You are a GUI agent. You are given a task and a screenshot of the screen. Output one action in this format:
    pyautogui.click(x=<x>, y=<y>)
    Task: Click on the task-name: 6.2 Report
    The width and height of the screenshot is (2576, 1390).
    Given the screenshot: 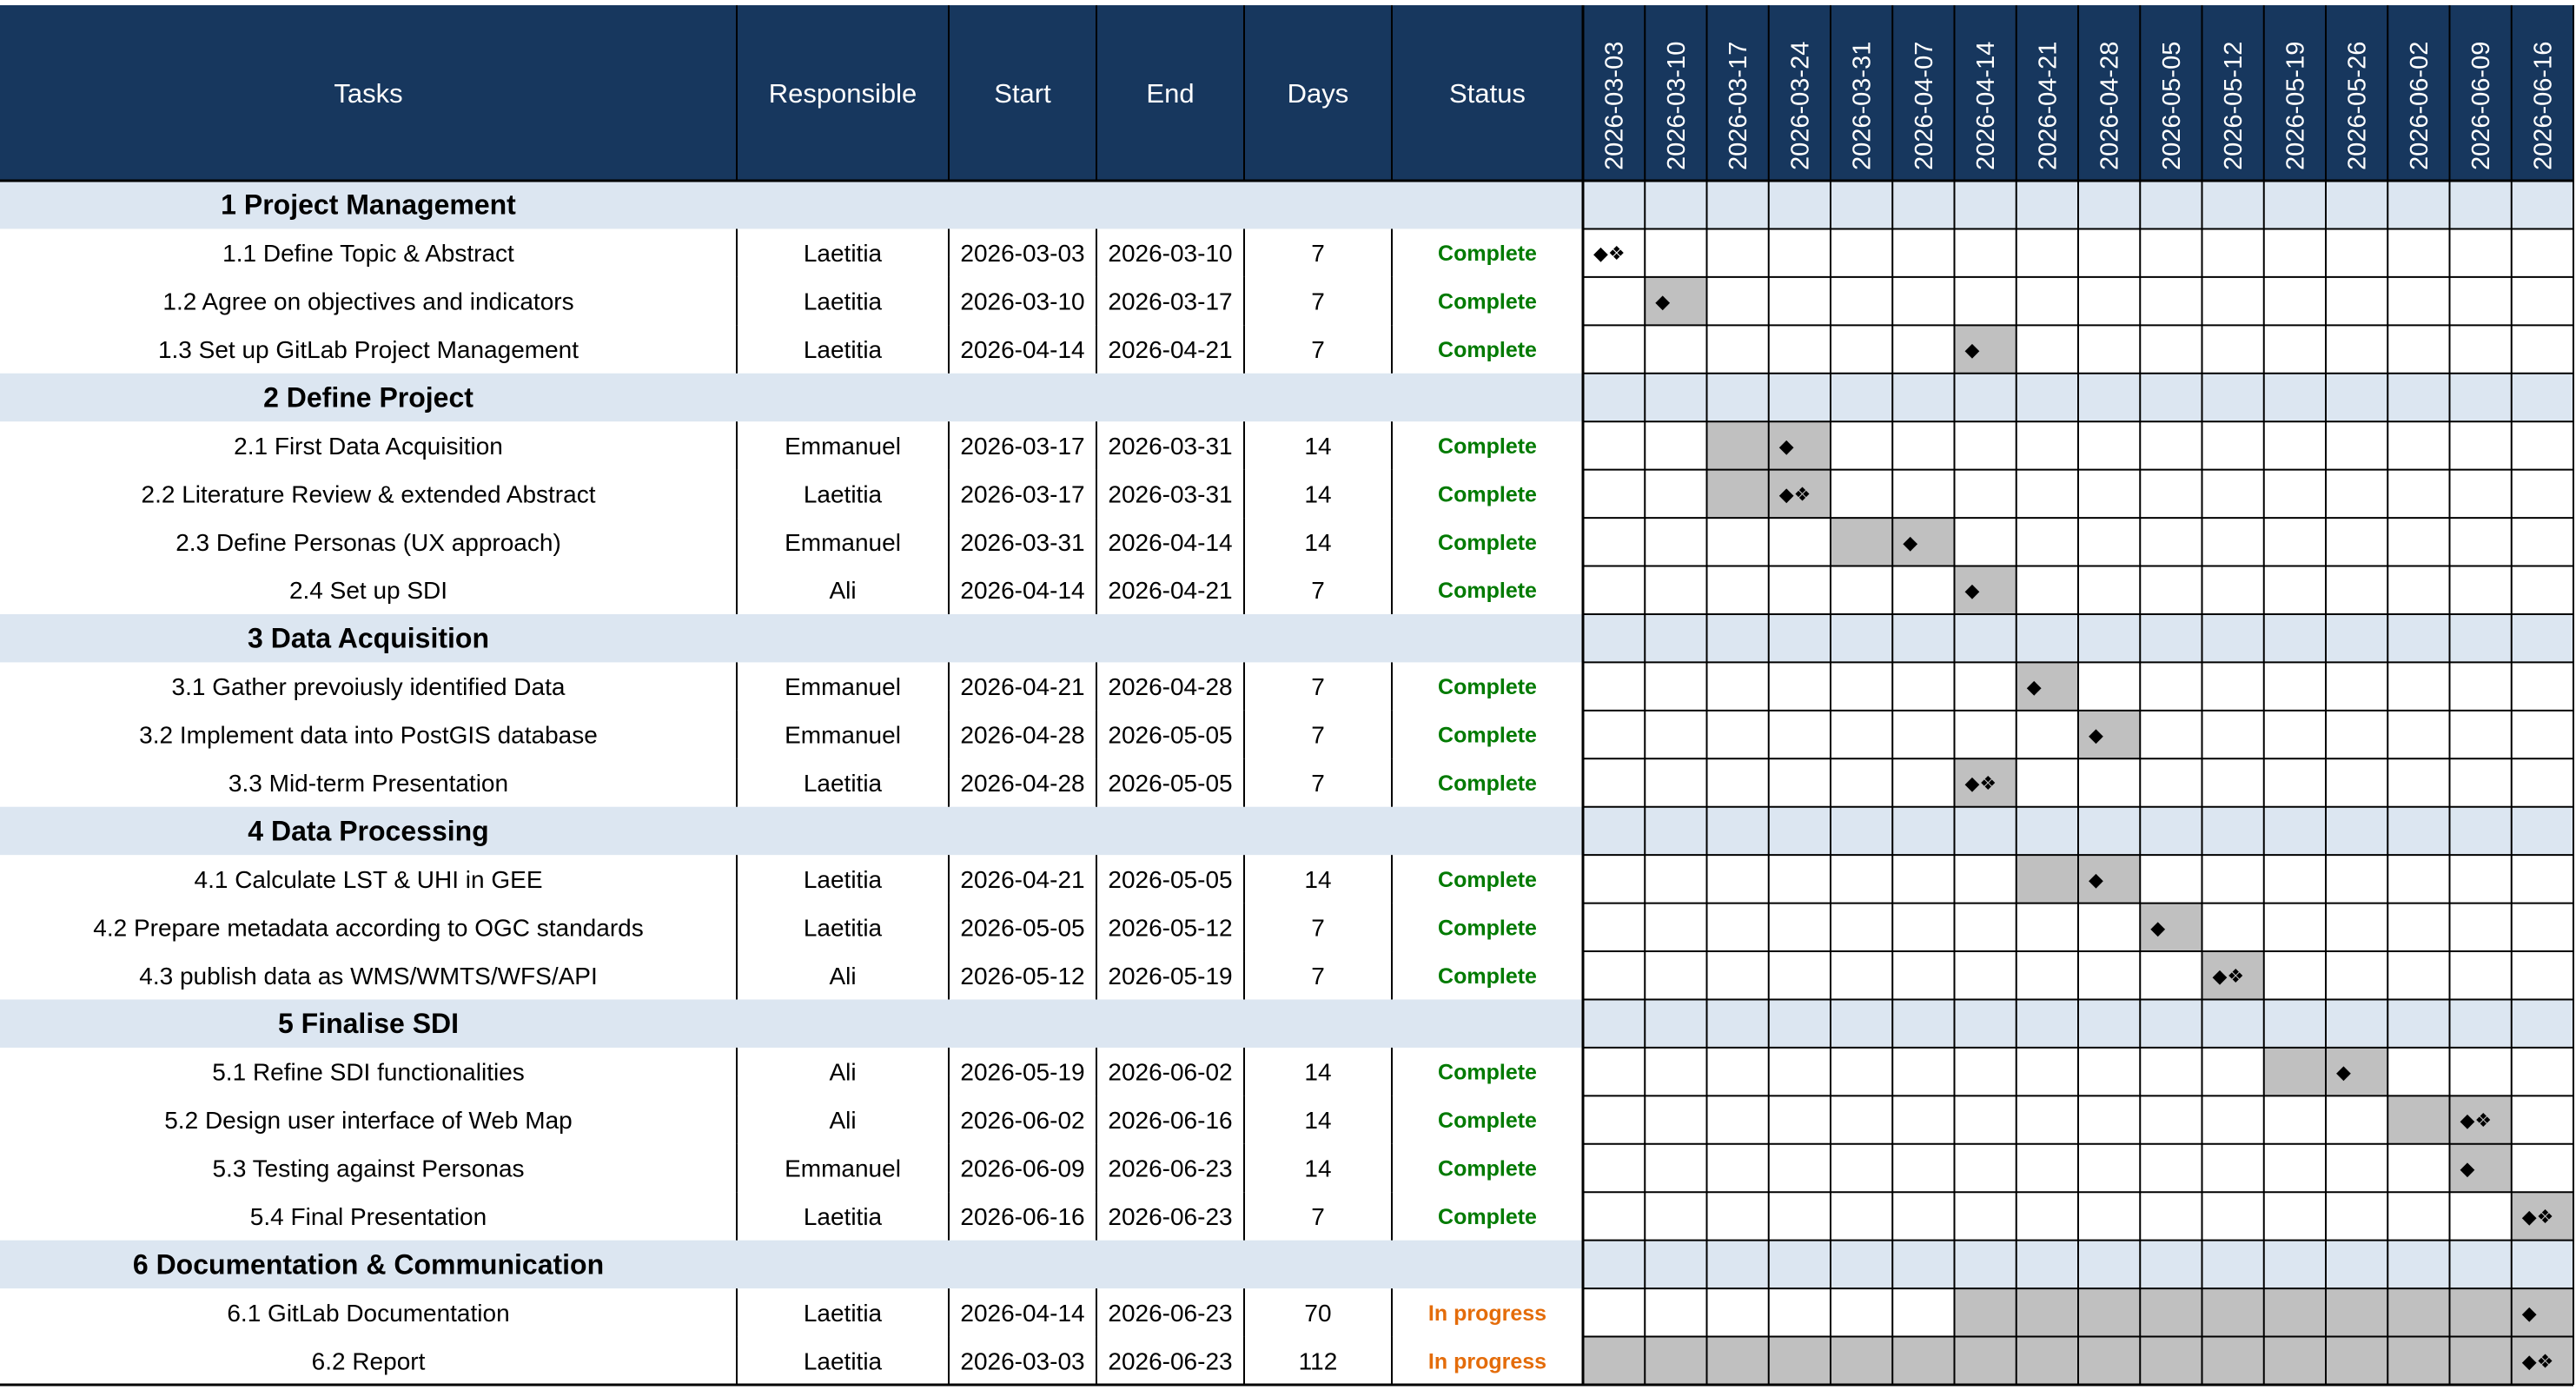 What is the action you would take?
    pyautogui.click(x=369, y=1360)
    